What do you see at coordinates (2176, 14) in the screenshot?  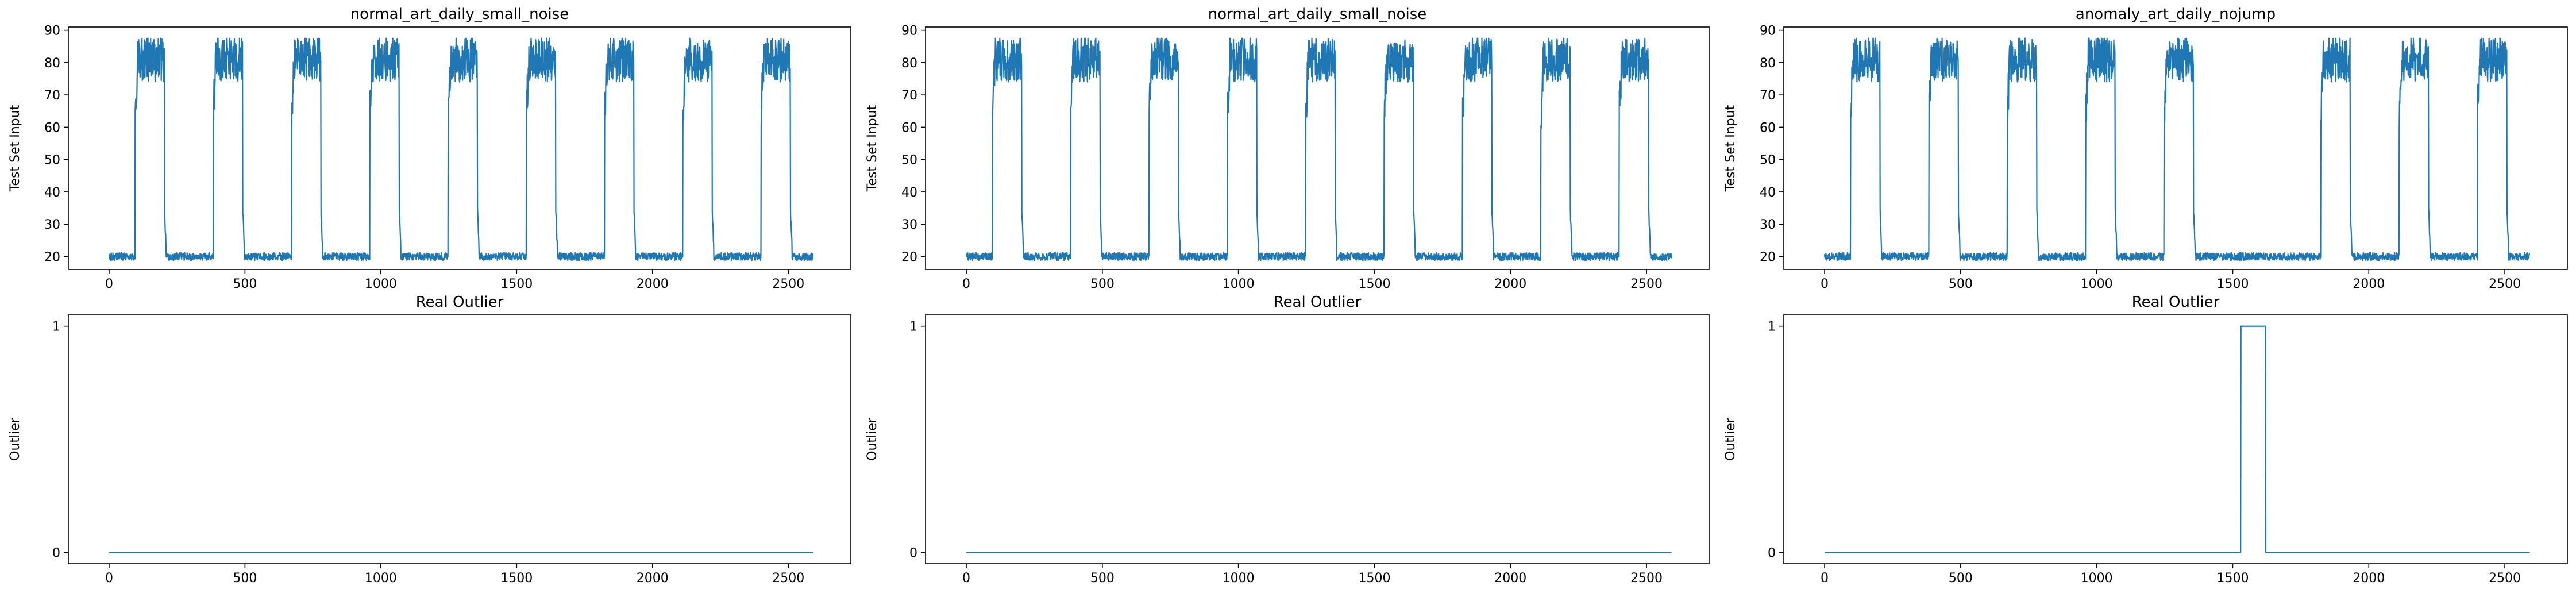 I see `chart-title: anomaly_art_daily_nojump` at bounding box center [2176, 14].